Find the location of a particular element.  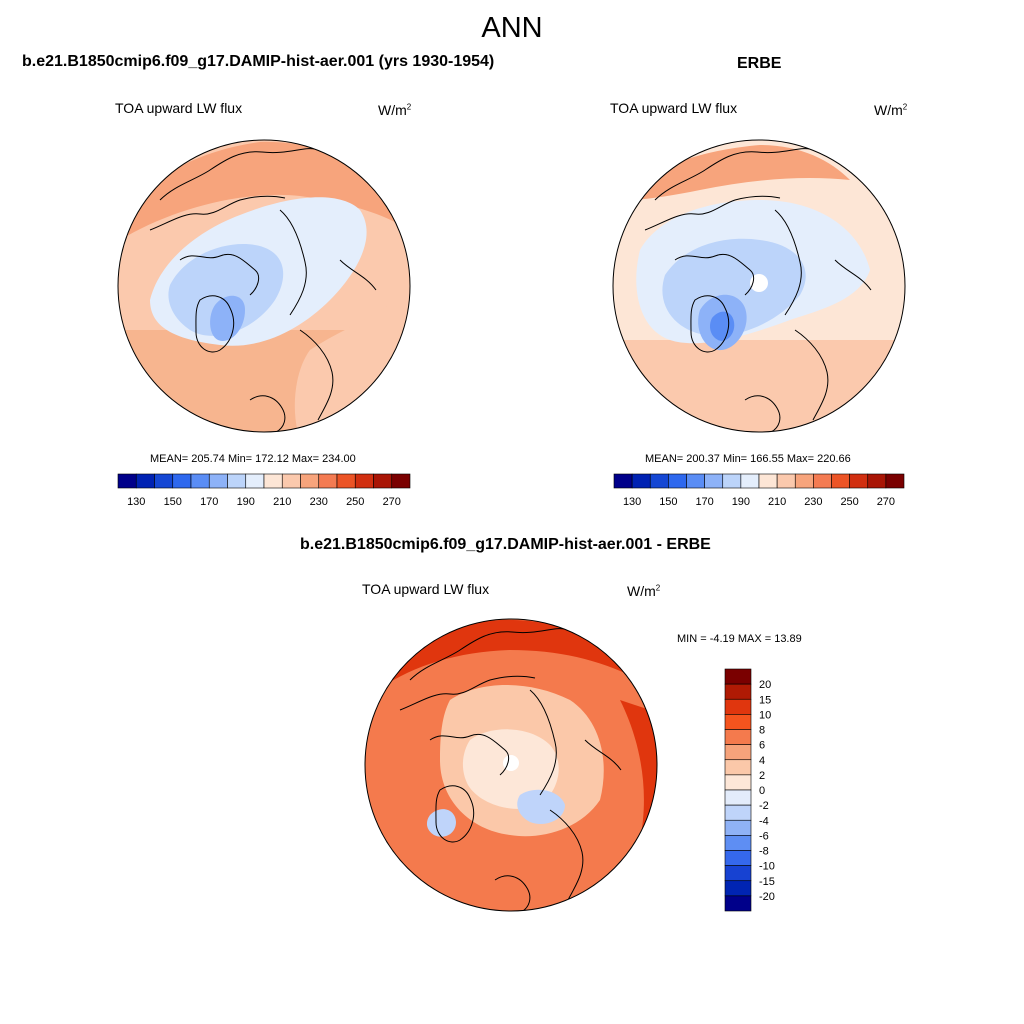

colorbar-tick-label: -10 is located at coordinates (767, 867).